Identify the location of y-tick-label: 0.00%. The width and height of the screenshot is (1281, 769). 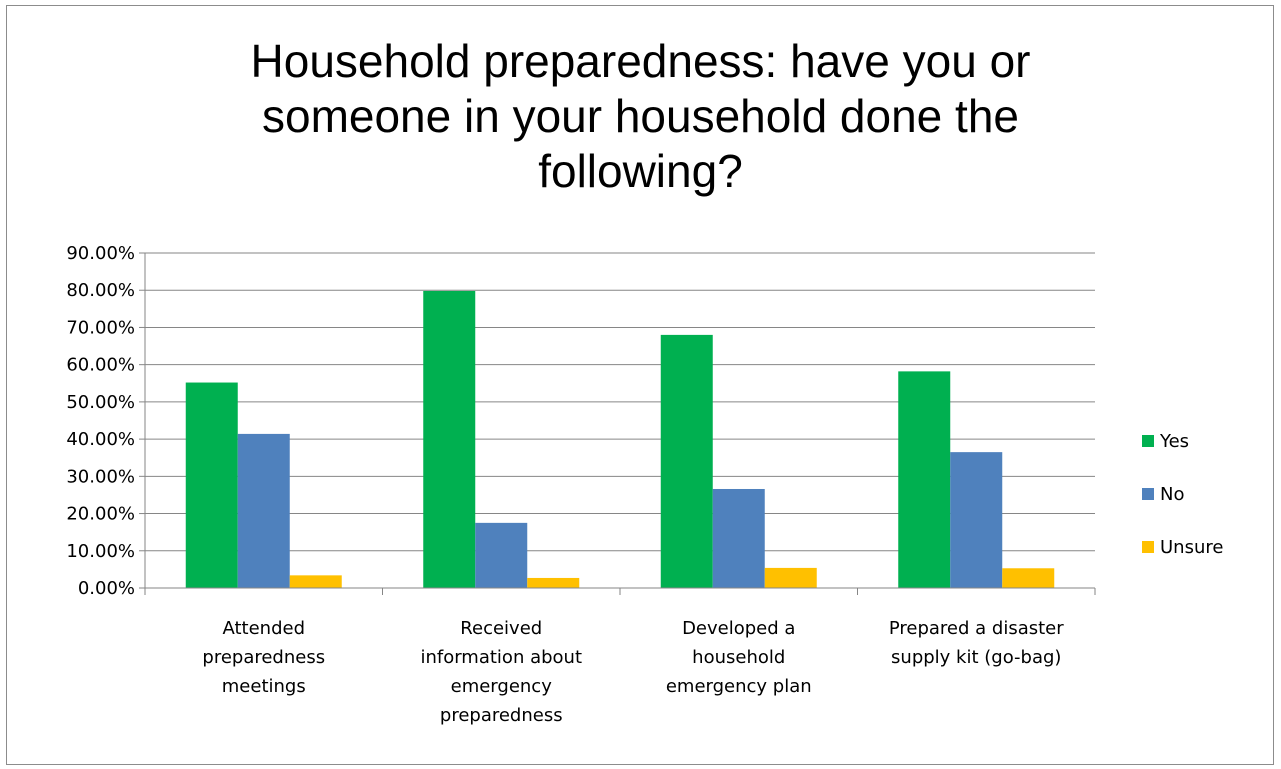
(106, 588).